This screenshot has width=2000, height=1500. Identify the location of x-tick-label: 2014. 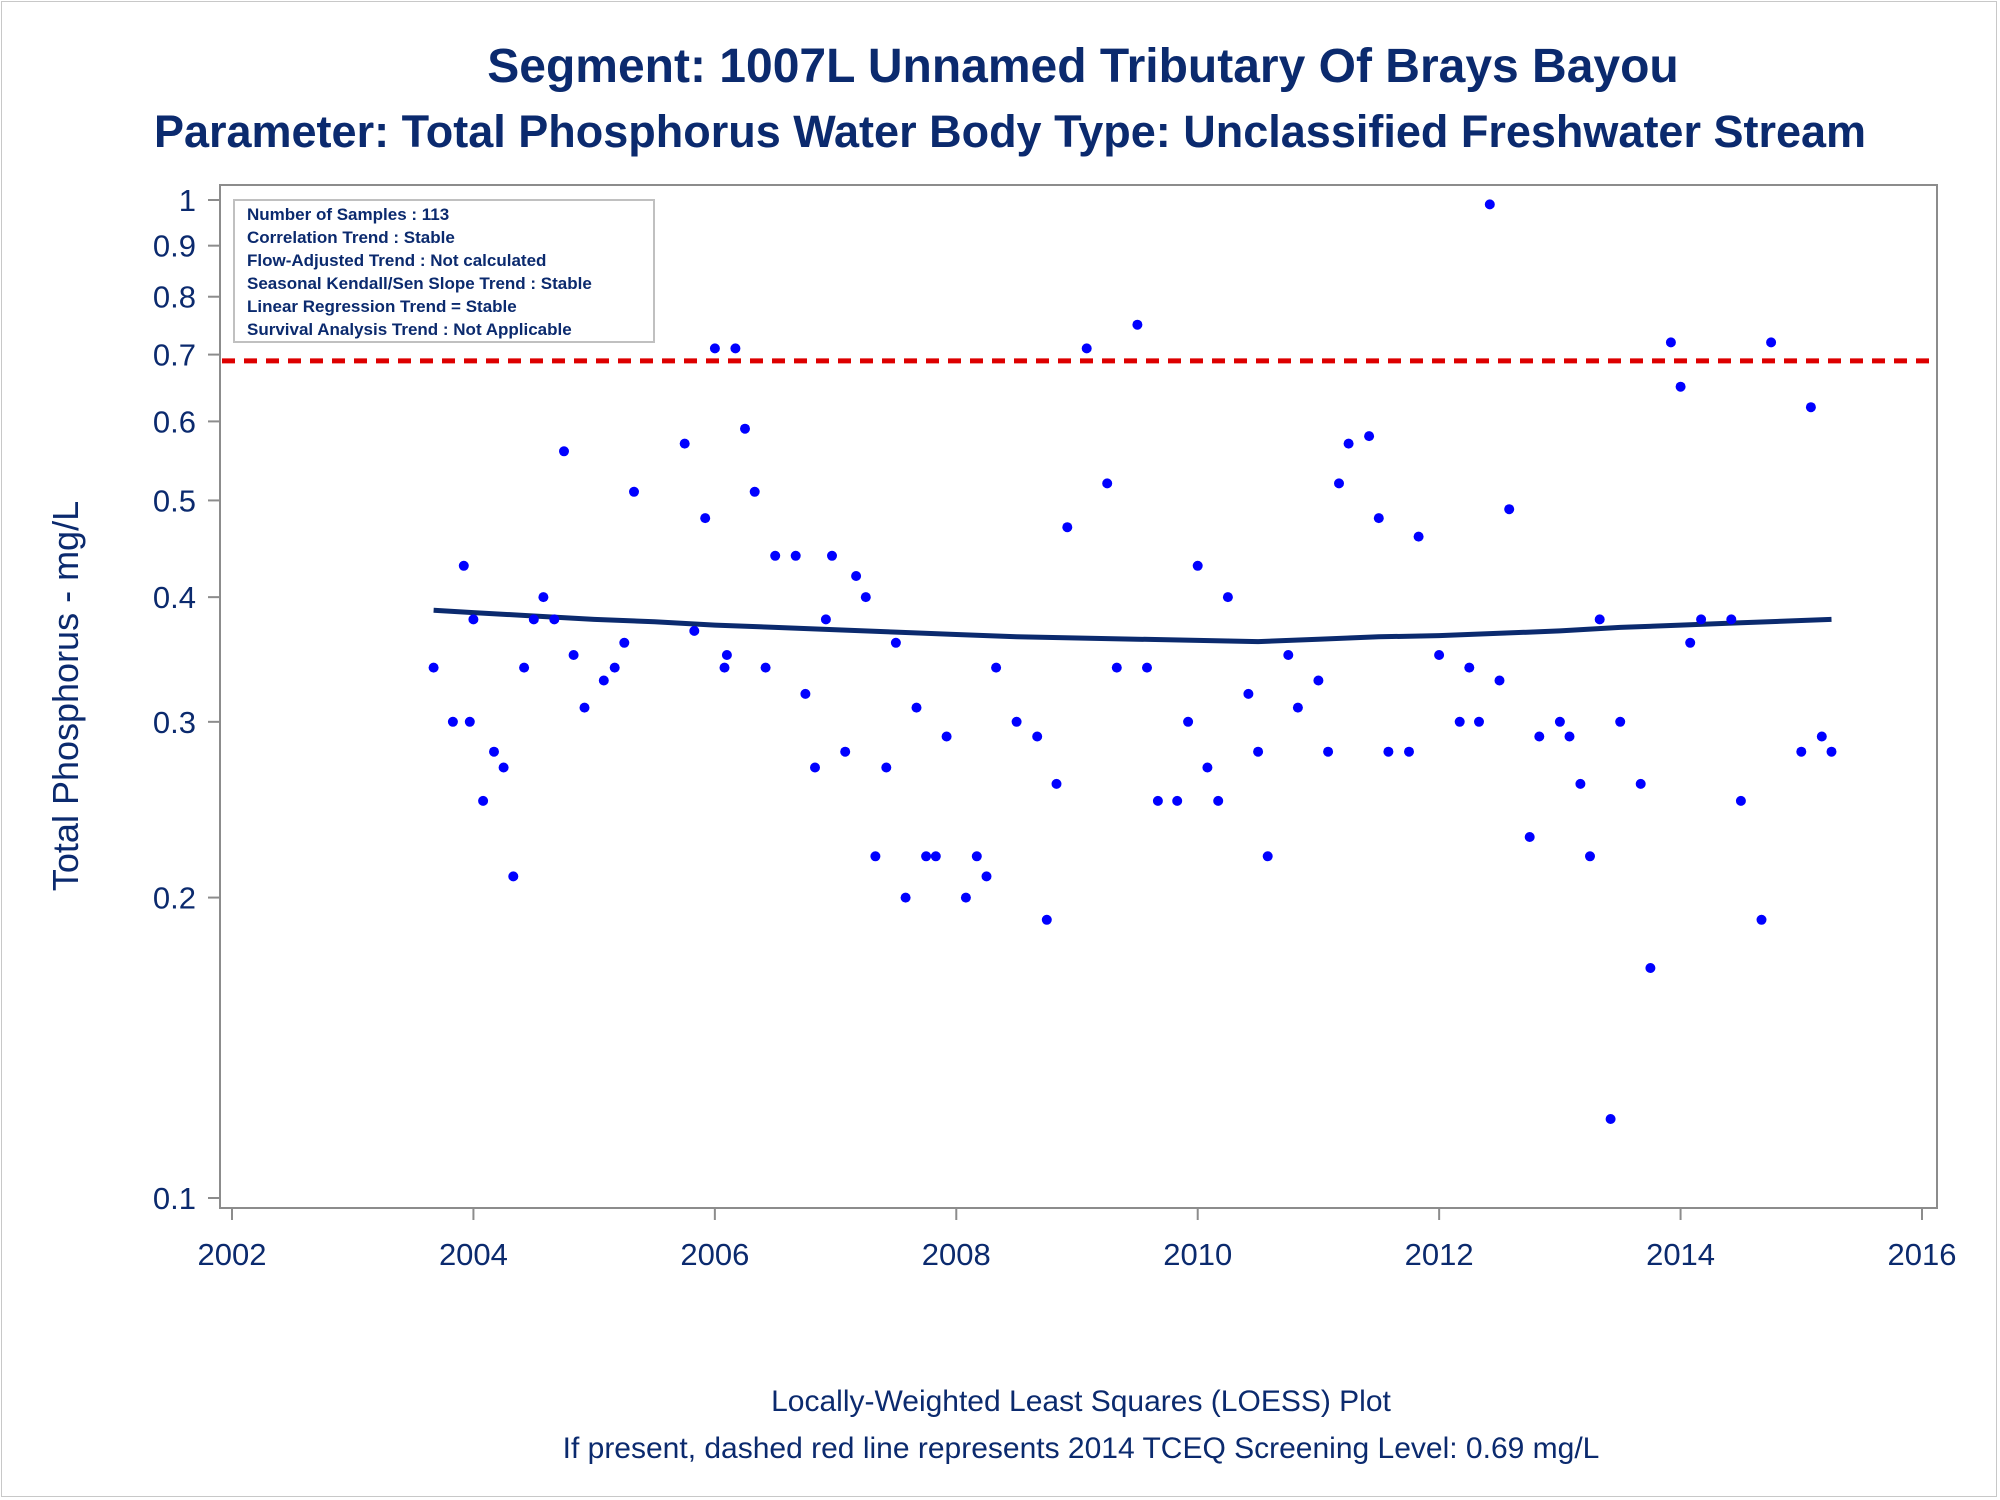
(1680, 1254).